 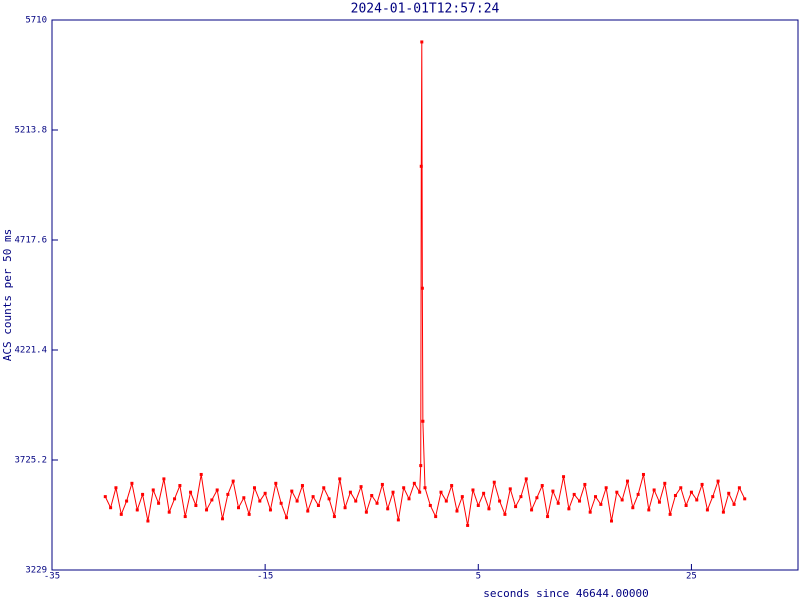 I want to click on x-tick-label: 5, so click(x=478, y=577).